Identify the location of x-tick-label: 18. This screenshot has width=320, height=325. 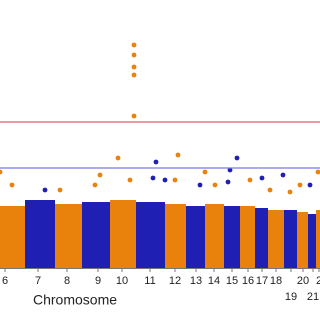
(276, 281).